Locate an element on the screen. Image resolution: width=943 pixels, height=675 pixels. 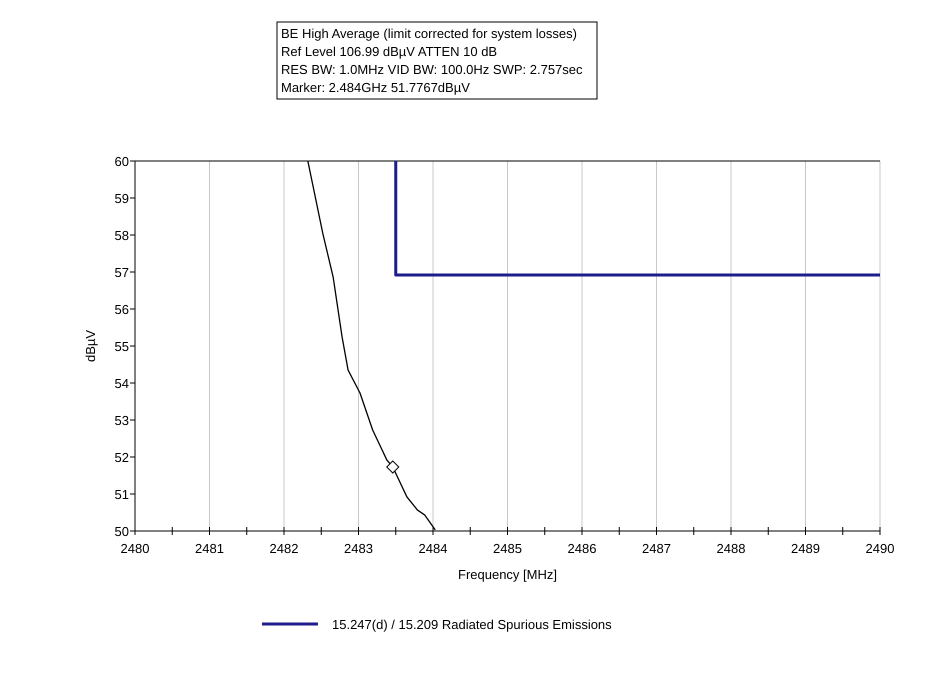
chart-title: BE High Average (limit corrected for system losses) is located at coordinates (429, 33).